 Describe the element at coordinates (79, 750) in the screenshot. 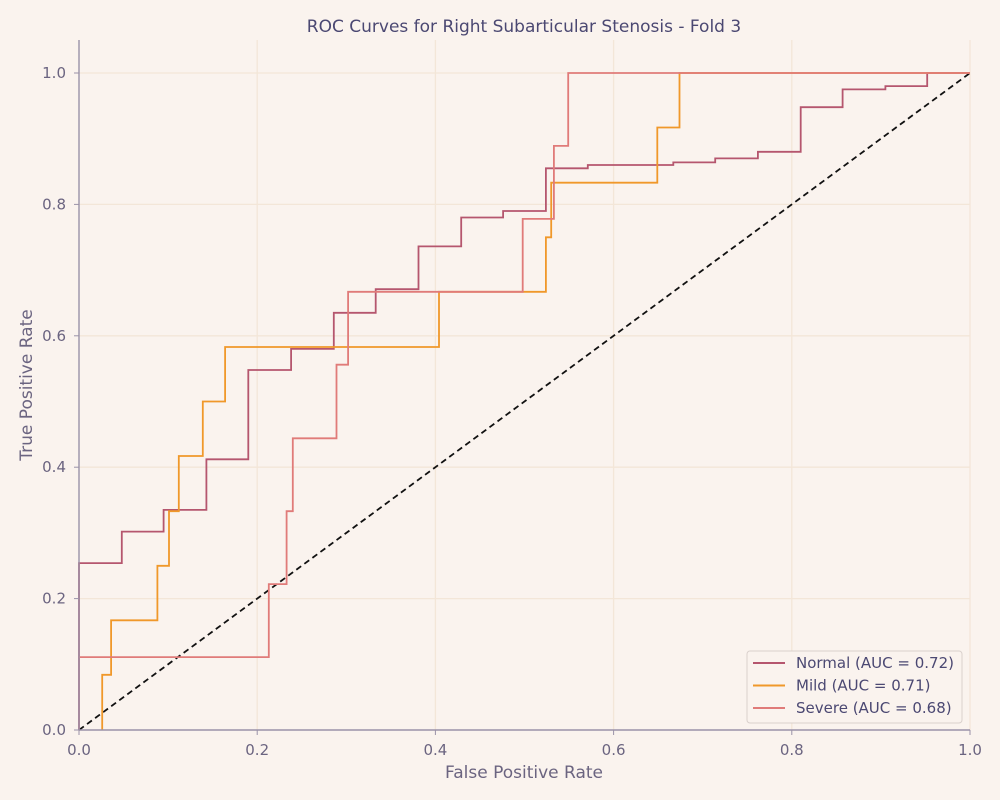

I see `x-tick-label: 0.0` at that location.